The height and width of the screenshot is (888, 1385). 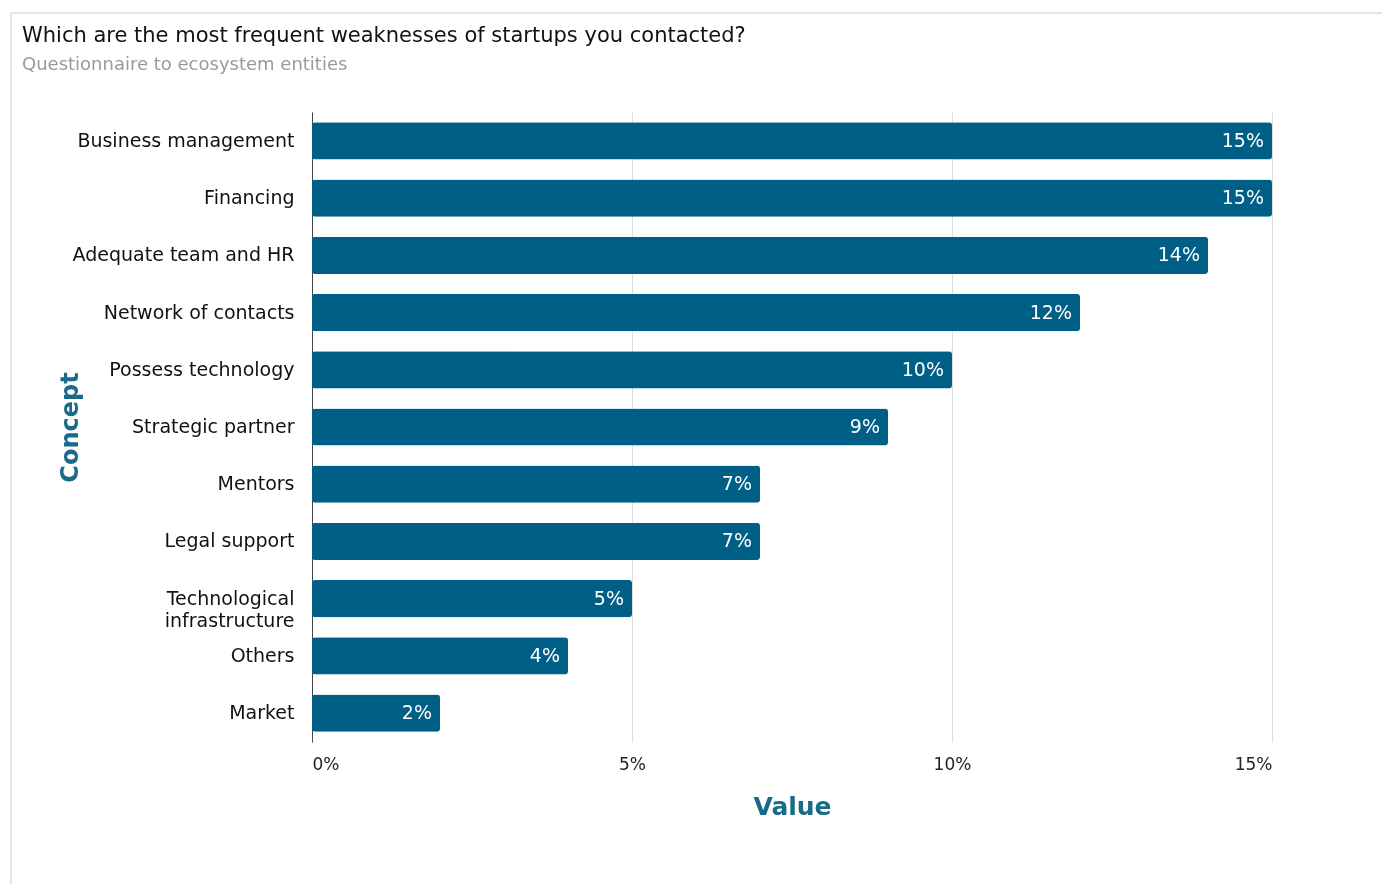 What do you see at coordinates (326, 763) in the screenshot?
I see `x-tick-label: 0%` at bounding box center [326, 763].